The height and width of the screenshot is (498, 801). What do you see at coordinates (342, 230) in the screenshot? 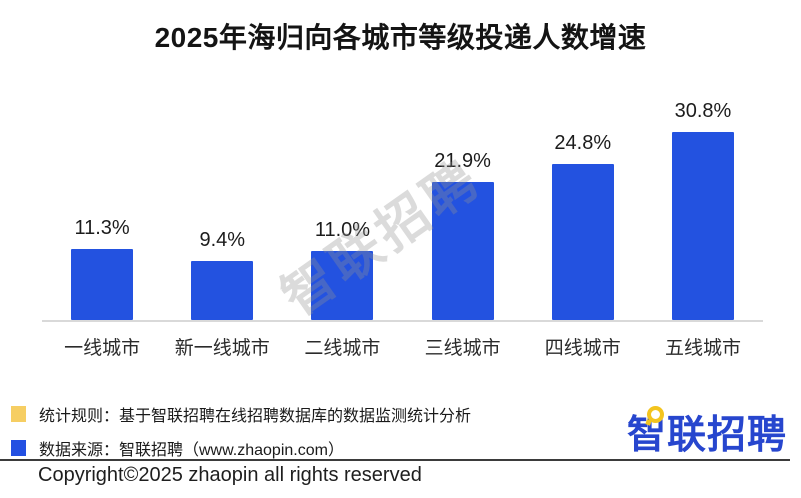
I see `bar-value-label: 11.0%` at bounding box center [342, 230].